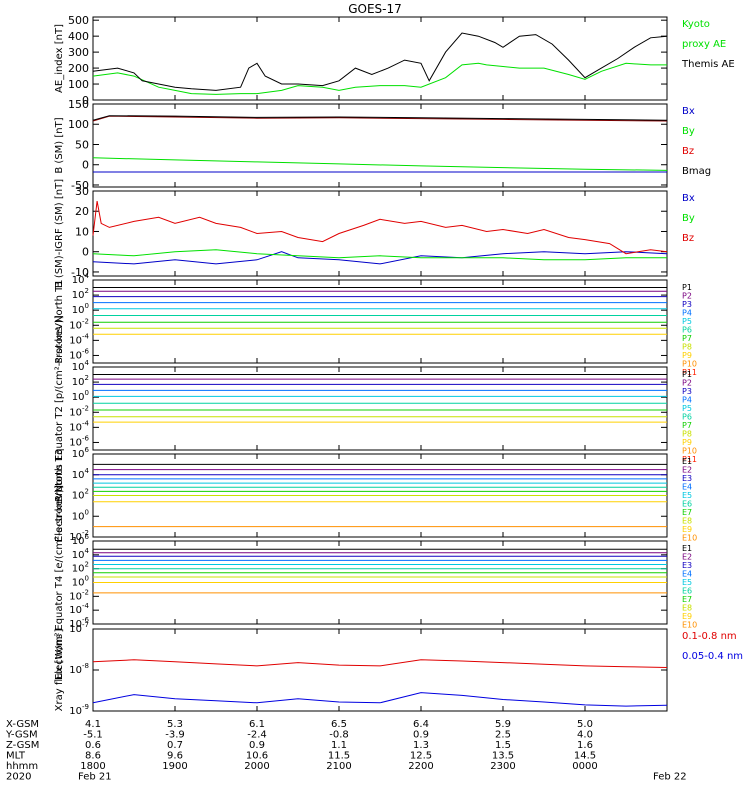  I want to click on x-axis-row-label: MLT, so click(16, 756).